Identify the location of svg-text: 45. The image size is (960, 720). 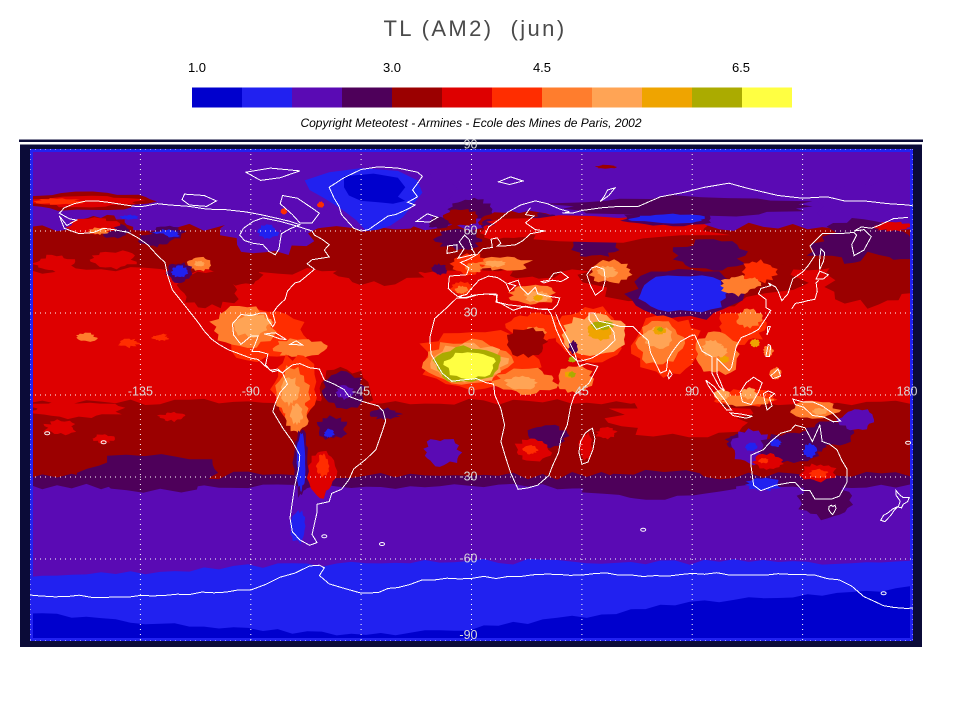
(582, 392).